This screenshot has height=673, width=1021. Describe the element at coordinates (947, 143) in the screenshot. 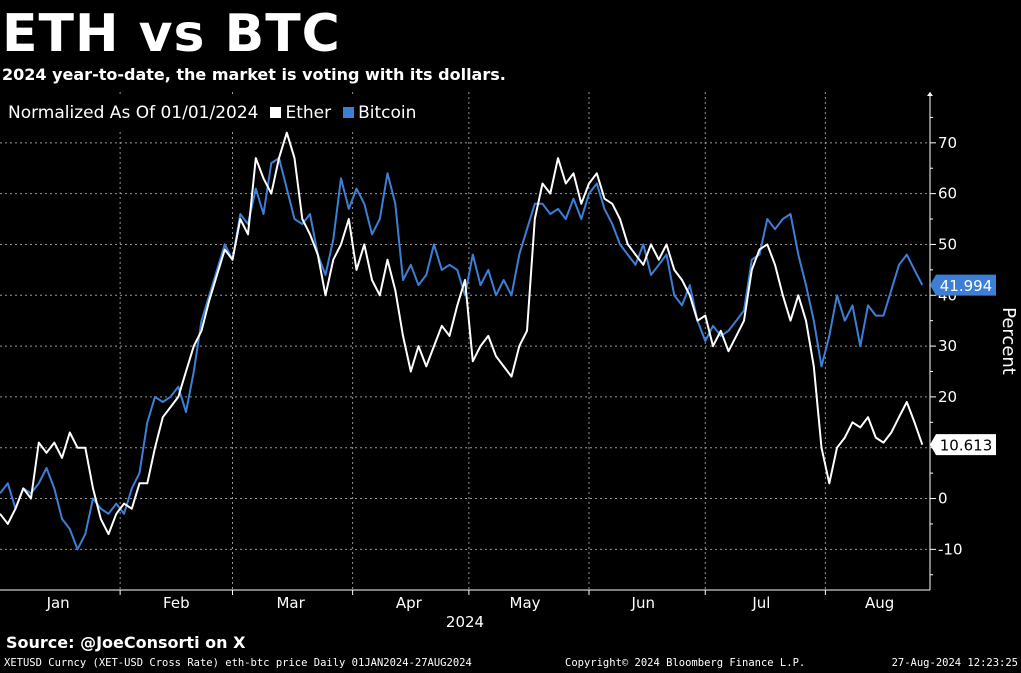

I see `y-tick-label: 70` at that location.